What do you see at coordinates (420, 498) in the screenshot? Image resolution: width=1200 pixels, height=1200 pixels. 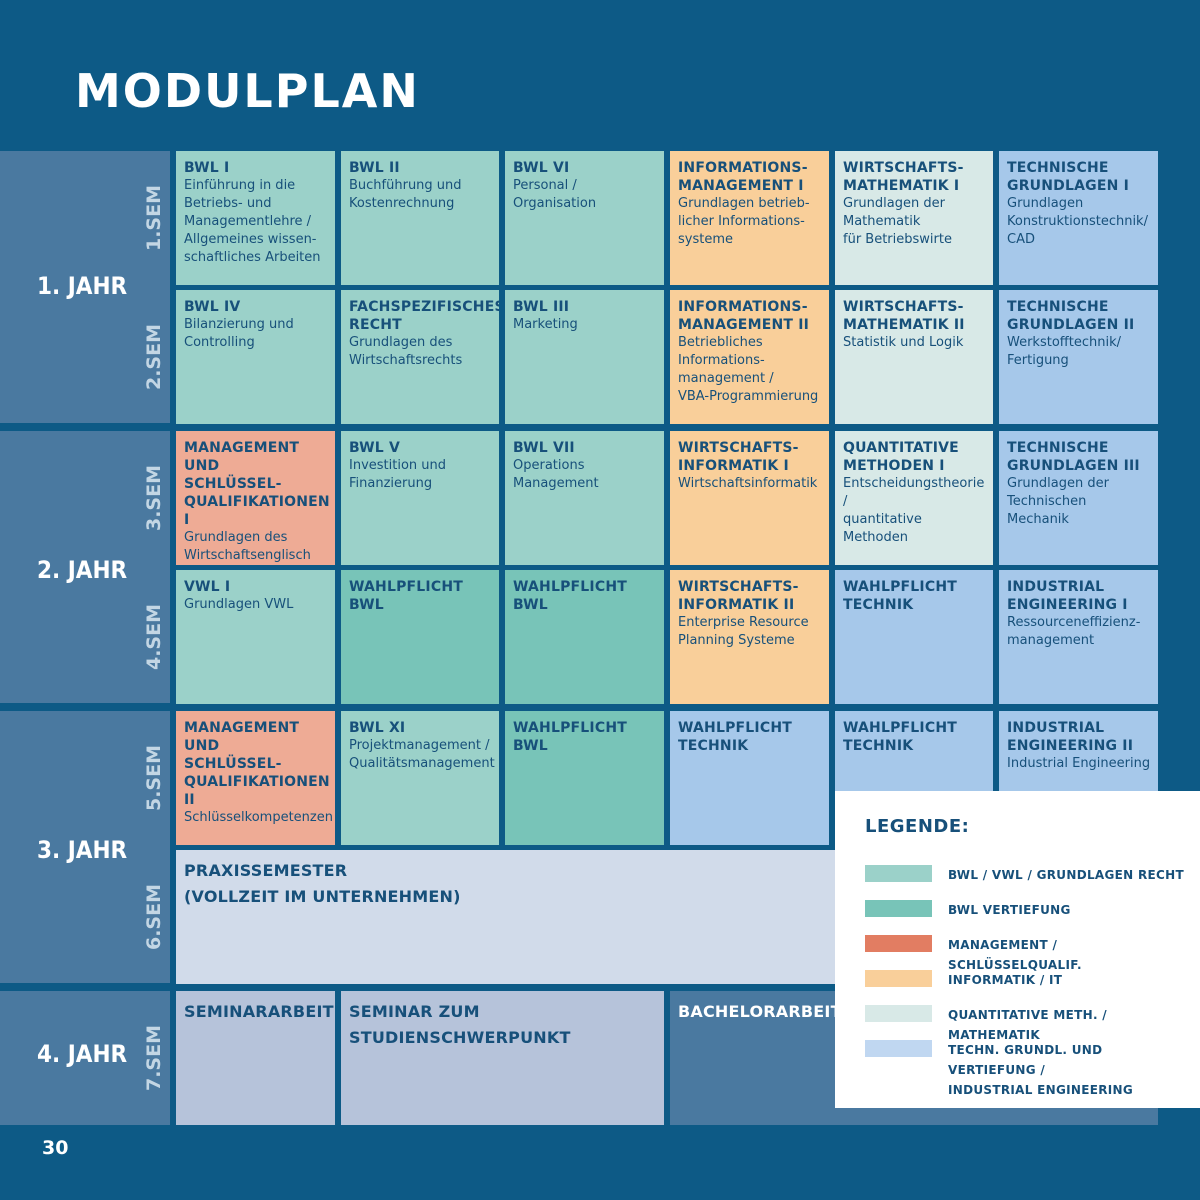 I see `module-card: BWL V Investition und Finanzierung` at bounding box center [420, 498].